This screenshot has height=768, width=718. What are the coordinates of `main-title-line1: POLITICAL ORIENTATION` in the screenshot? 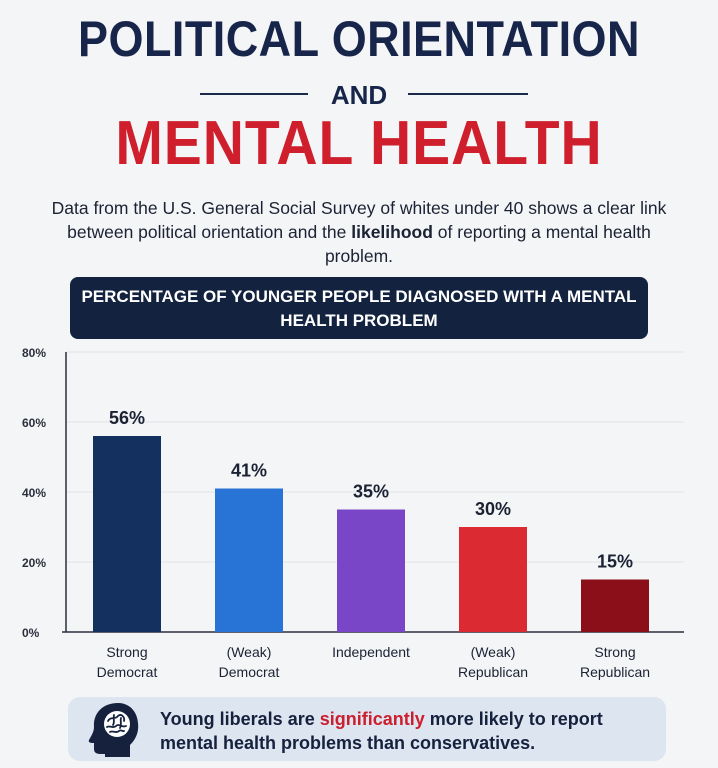 It's located at (359, 39).